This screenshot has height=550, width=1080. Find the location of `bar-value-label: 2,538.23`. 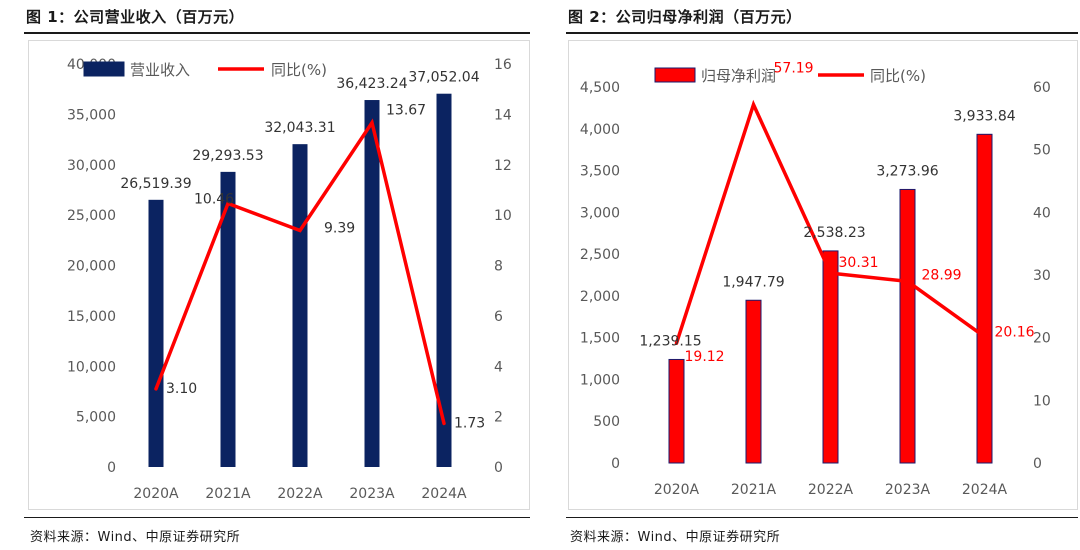

bar-value-label: 2,538.23 is located at coordinates (834, 233).